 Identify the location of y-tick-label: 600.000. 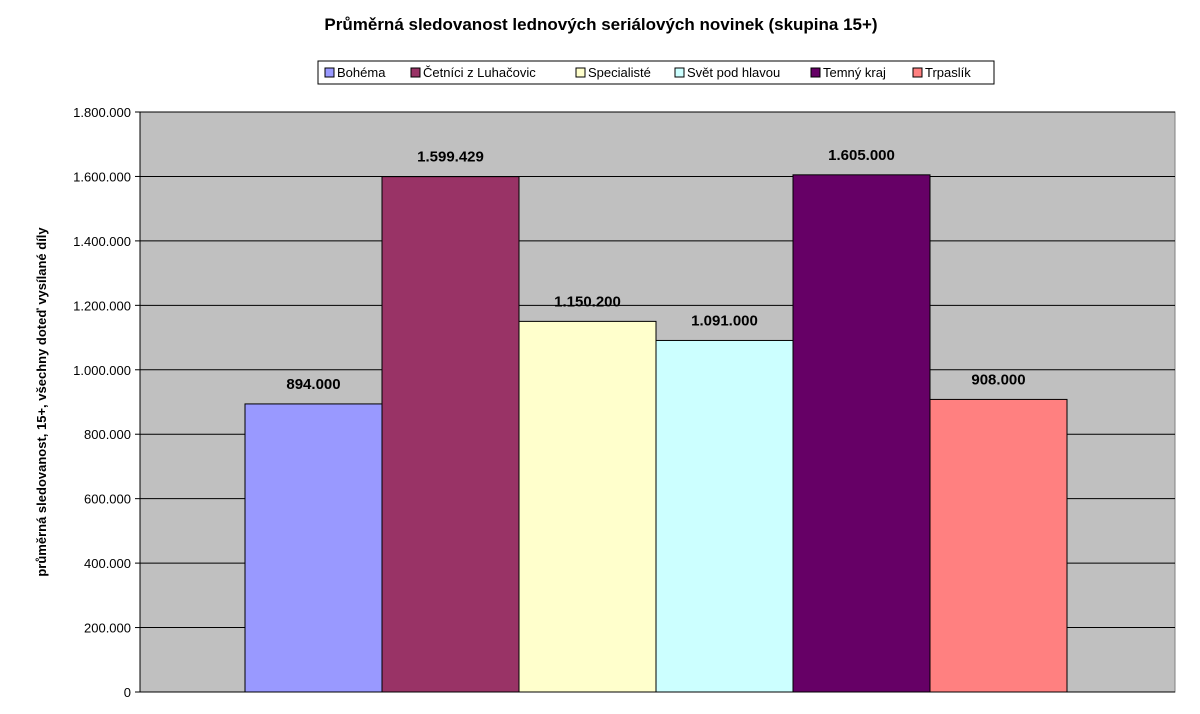
(107, 499).